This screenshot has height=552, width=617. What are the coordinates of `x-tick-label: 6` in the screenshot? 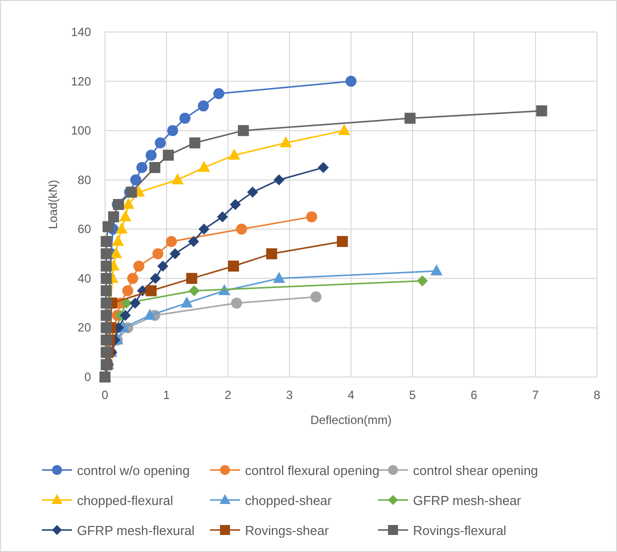 It's located at (474, 395).